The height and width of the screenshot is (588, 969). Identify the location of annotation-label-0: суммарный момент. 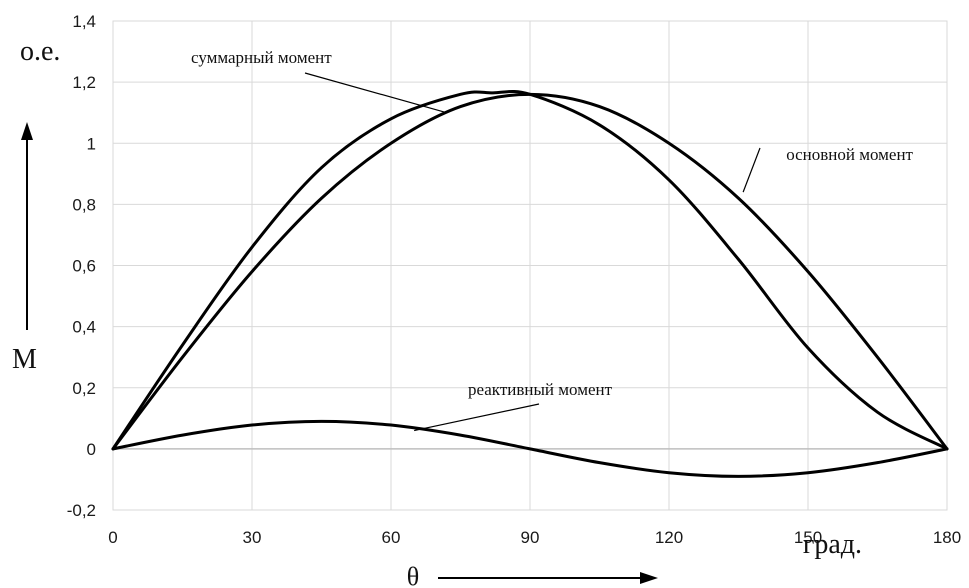
(261, 57).